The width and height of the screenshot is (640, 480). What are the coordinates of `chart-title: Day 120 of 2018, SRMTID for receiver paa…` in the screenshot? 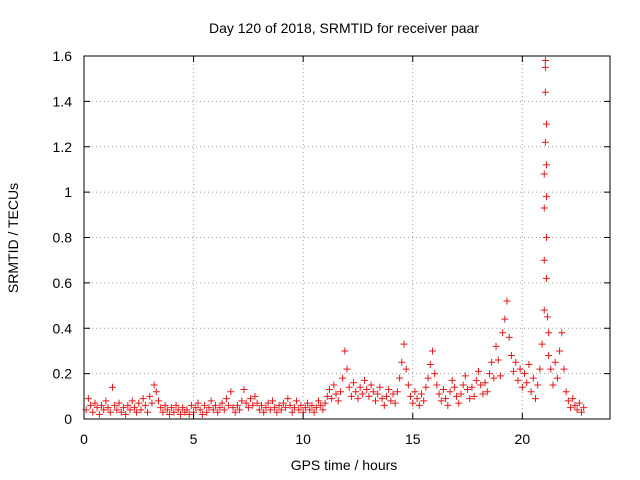 It's located at (344, 28).